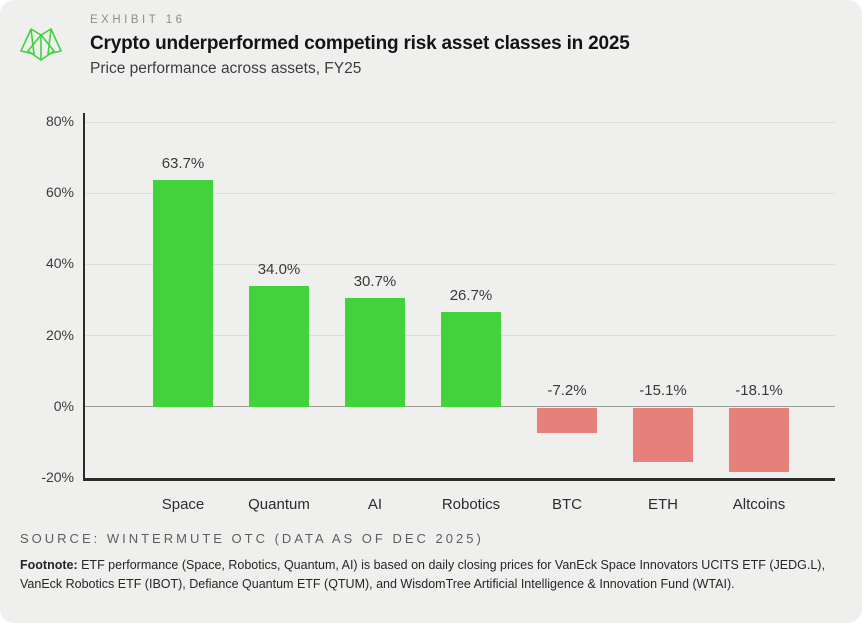 Image resolution: width=862 pixels, height=623 pixels. I want to click on y-axis-tick-label: 20%, so click(59, 334).